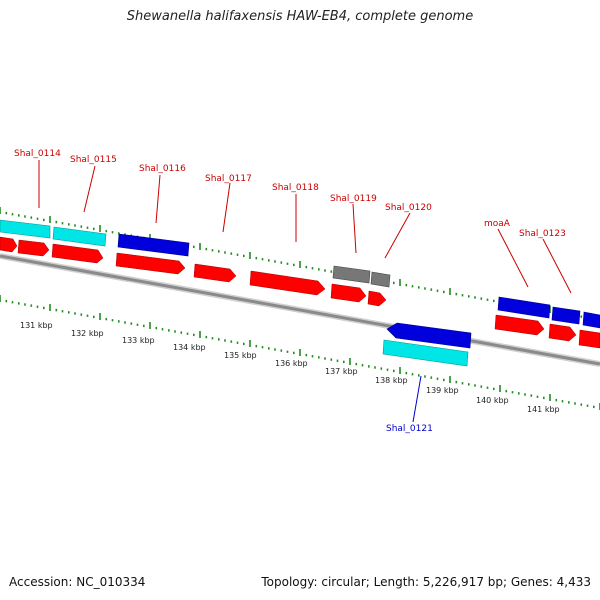 This screenshot has height=600, width=600. I want to click on tick-label: 137 kbp, so click(341, 371).